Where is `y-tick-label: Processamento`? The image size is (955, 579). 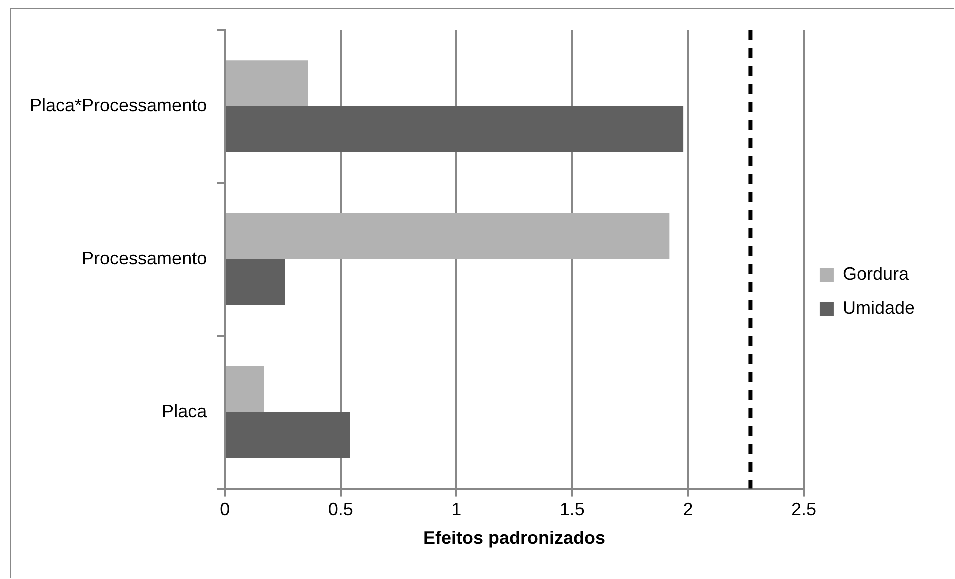
y-tick-label: Processamento is located at coordinates (145, 258).